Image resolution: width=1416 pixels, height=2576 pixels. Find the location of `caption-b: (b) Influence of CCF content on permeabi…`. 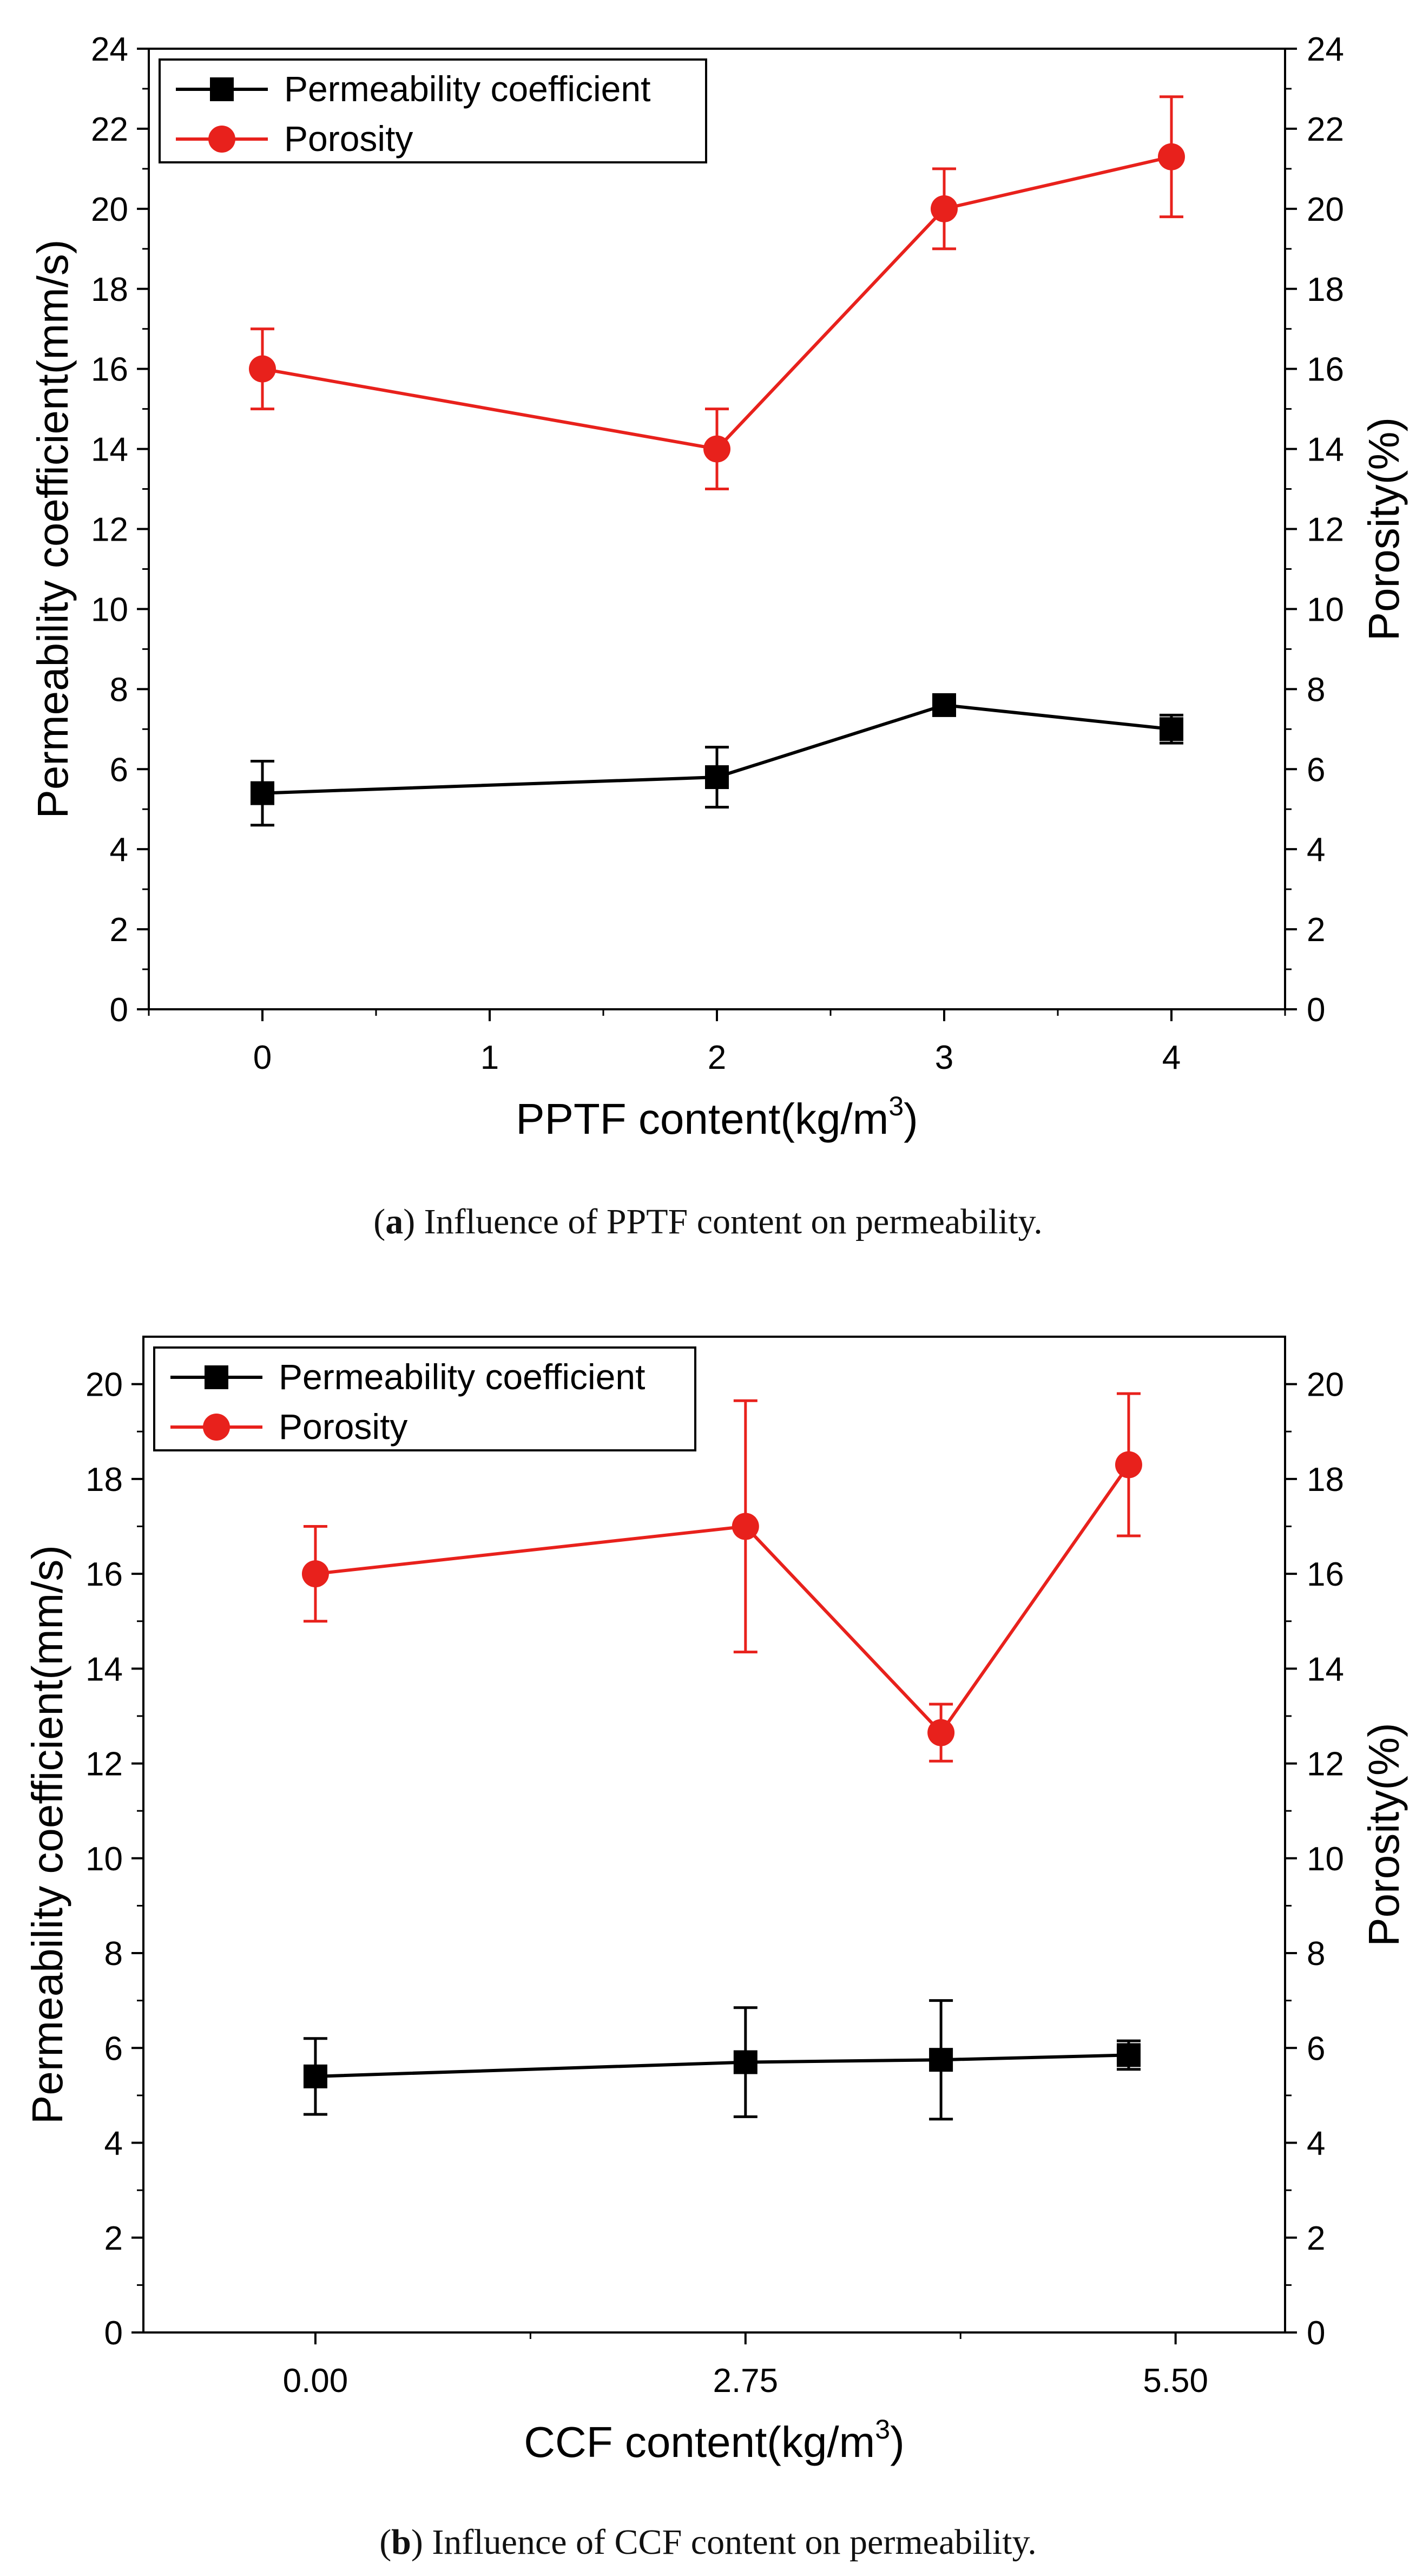

caption-b: (b) Influence of CCF content on permeabi… is located at coordinates (708, 2542).